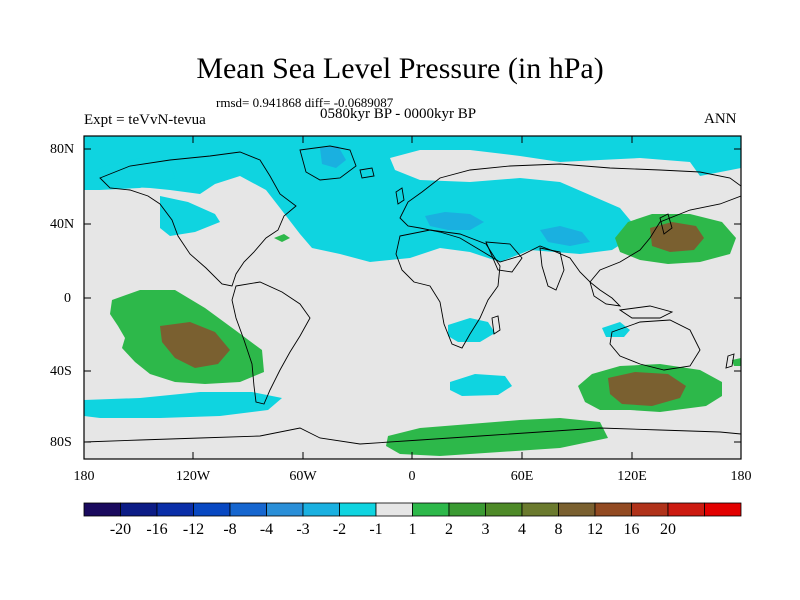 The width and height of the screenshot is (800, 600). What do you see at coordinates (565, 236) in the screenshot?
I see `anomaly-central-asia` at bounding box center [565, 236].